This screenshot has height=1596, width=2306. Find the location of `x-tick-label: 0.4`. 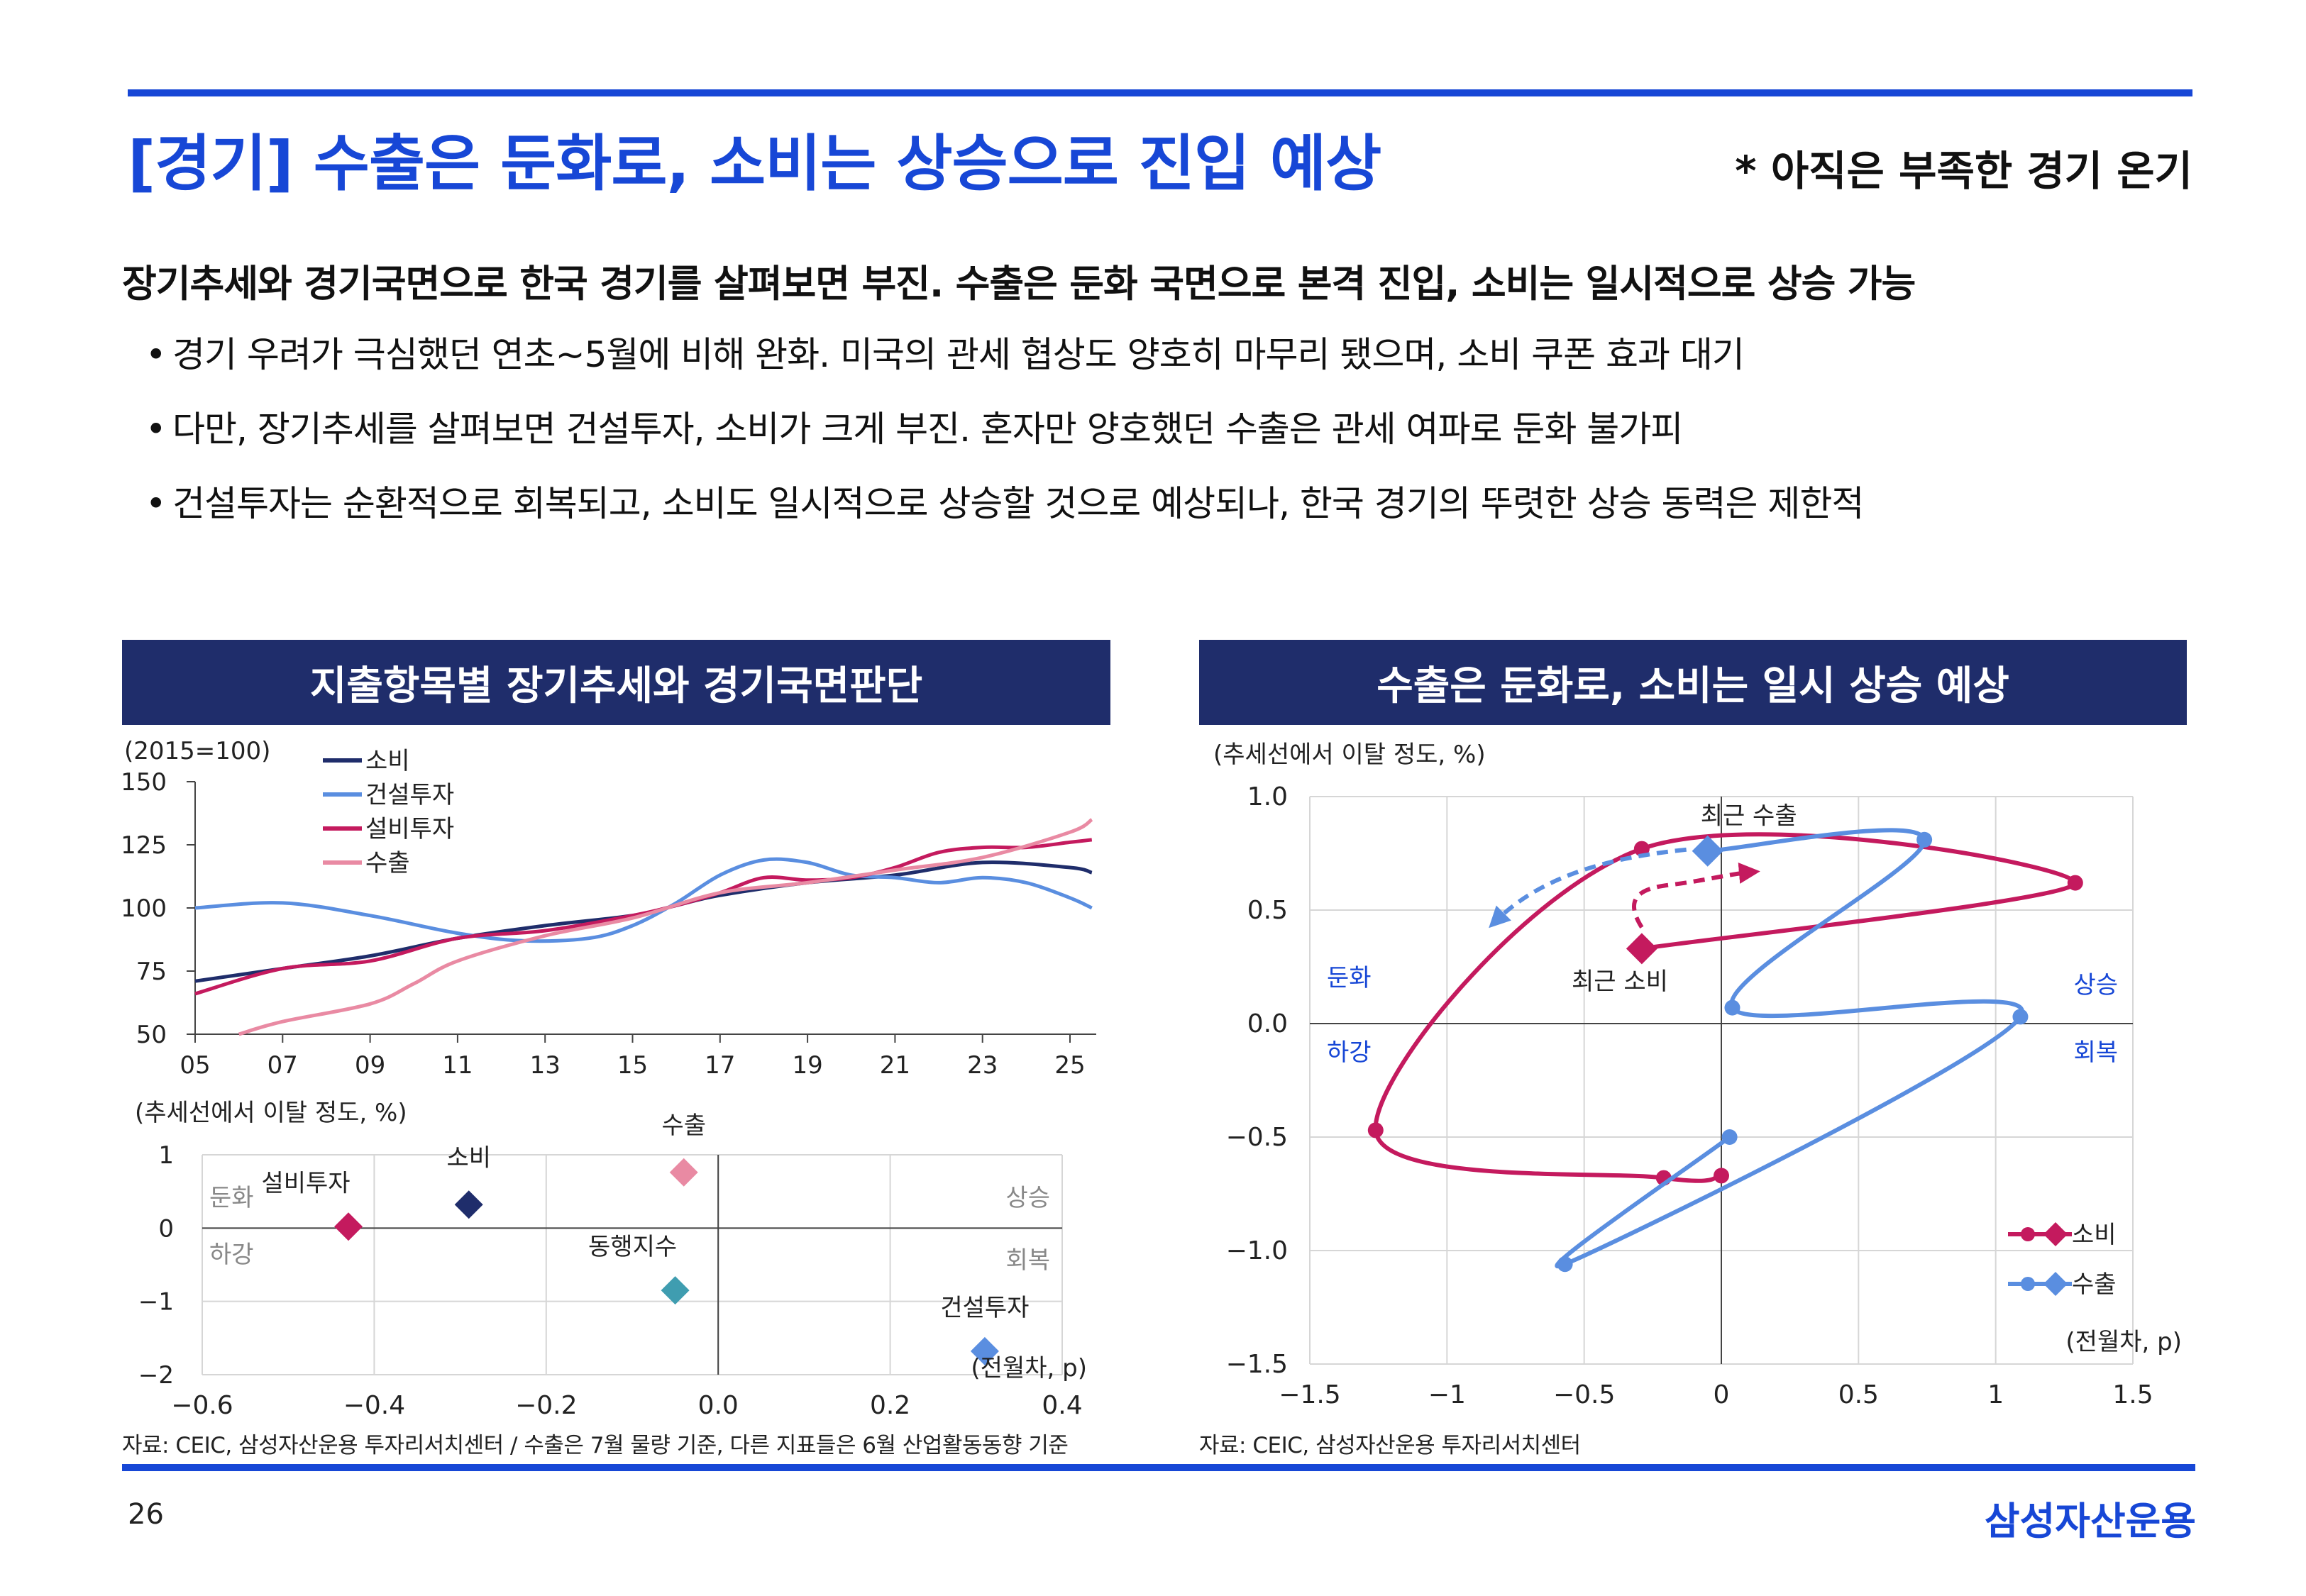

x-tick-label: 0.4 is located at coordinates (1062, 1405).